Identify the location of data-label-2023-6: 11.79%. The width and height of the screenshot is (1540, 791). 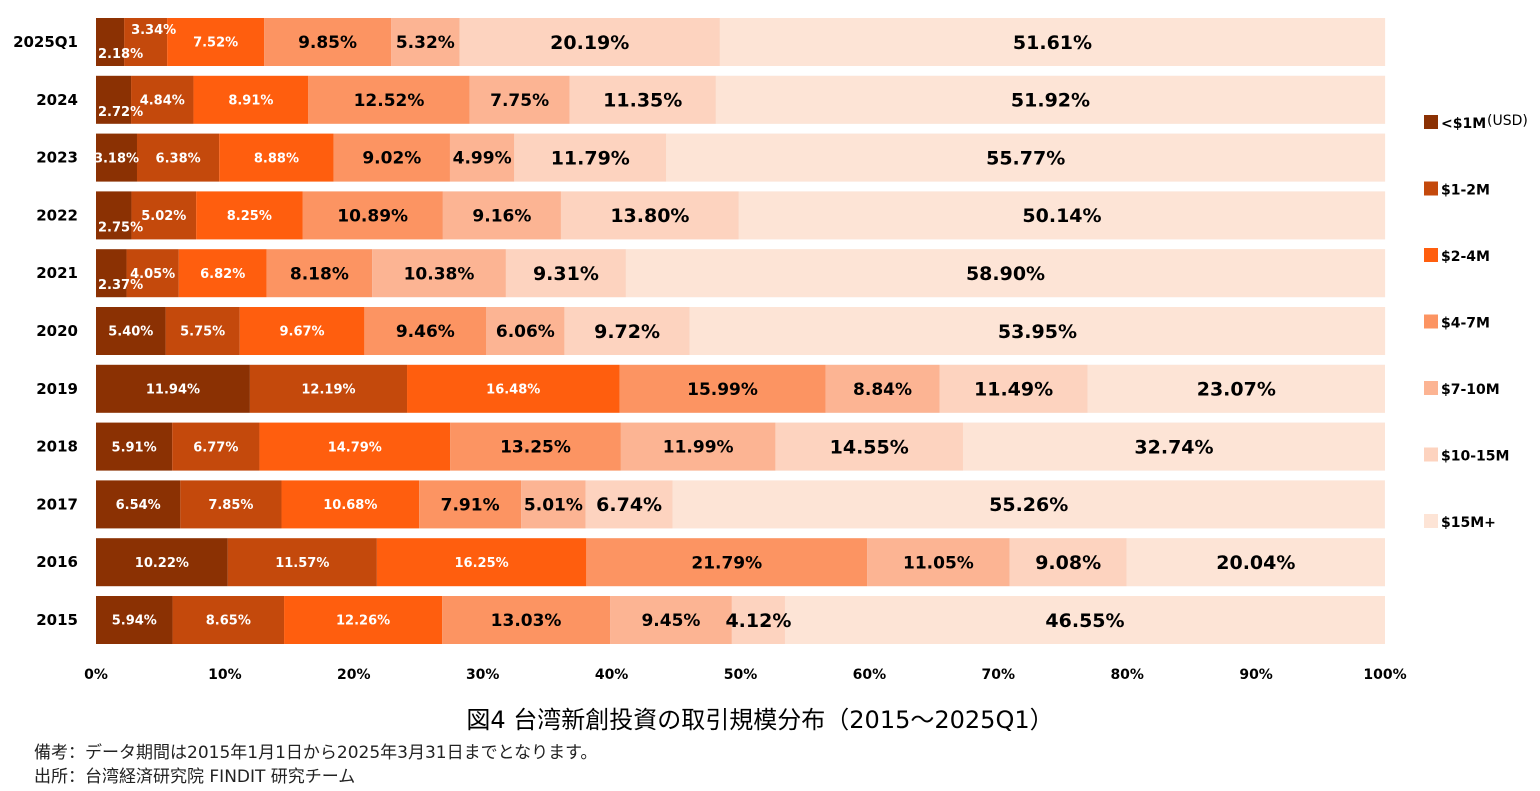
(590, 158).